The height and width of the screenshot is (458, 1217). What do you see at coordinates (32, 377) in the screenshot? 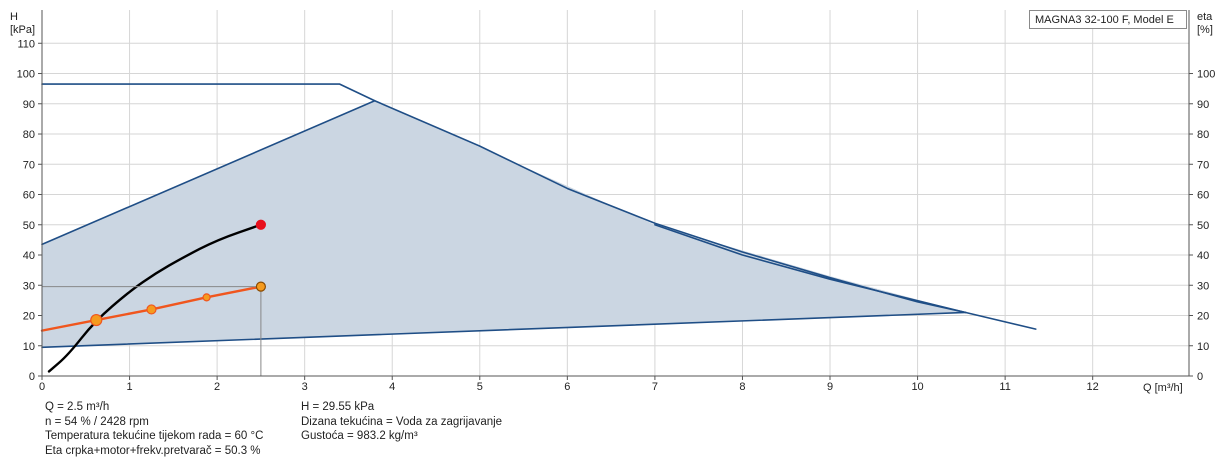
I see `y-tick-label-left: 0` at bounding box center [32, 377].